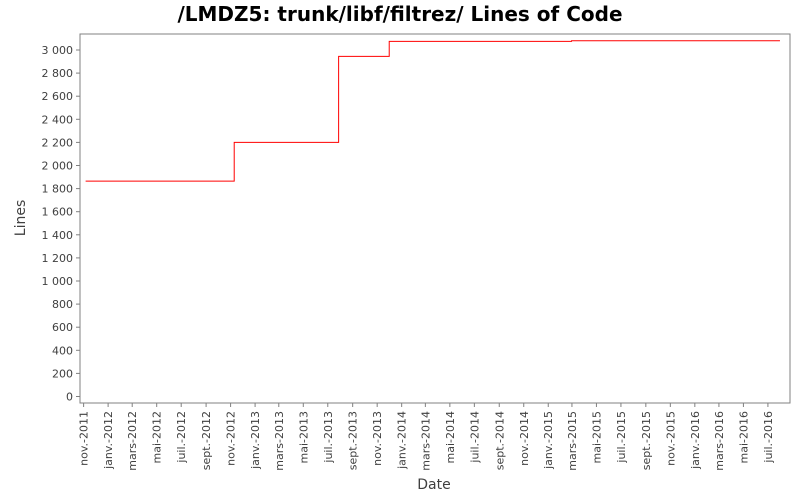  Describe the element at coordinates (743, 437) in the screenshot. I see `x-tick-label: mai-2016` at that location.